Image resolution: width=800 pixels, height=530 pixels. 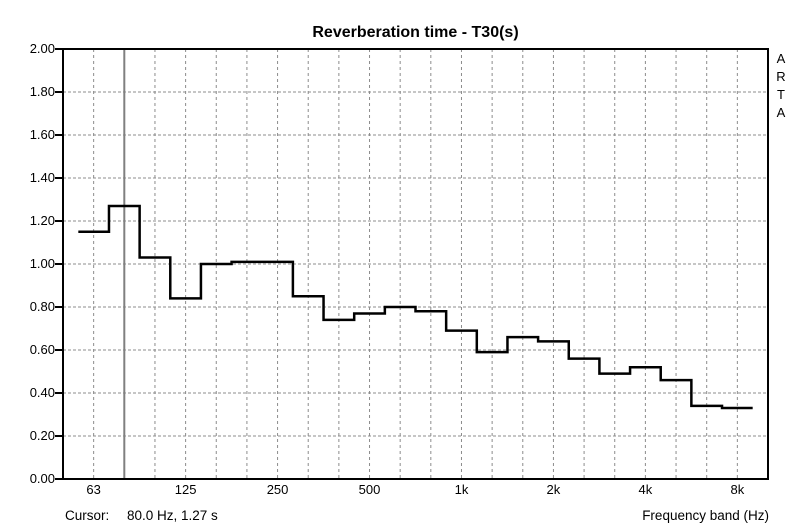 I want to click on x-tick-label: 500, so click(x=369, y=489).